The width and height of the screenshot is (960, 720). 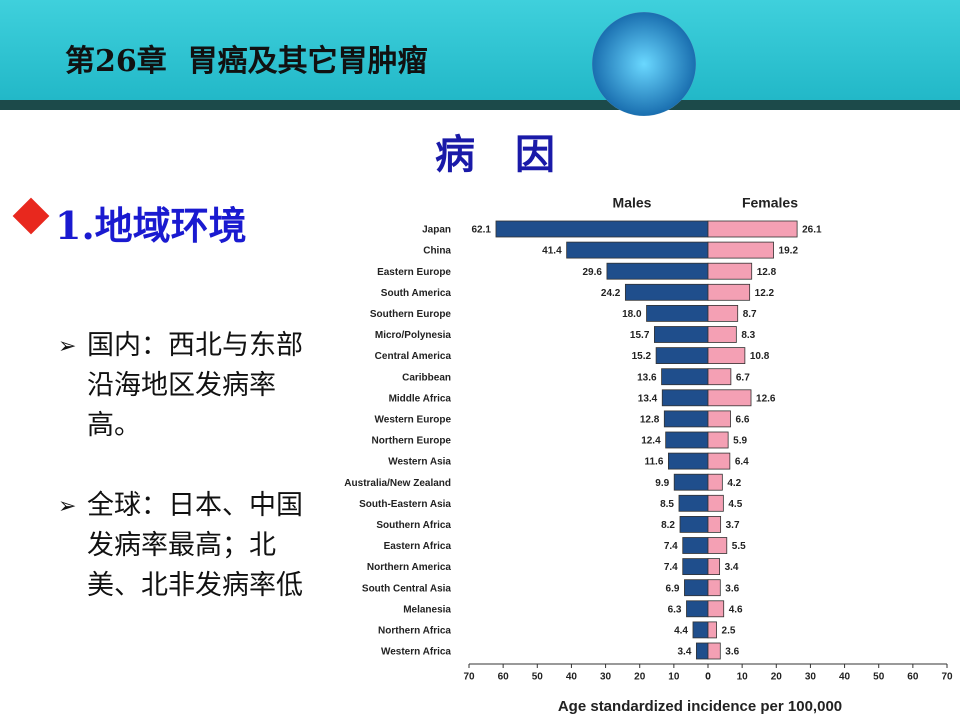 What do you see at coordinates (760, 356) in the screenshot?
I see `value-label: 10.8` at bounding box center [760, 356].